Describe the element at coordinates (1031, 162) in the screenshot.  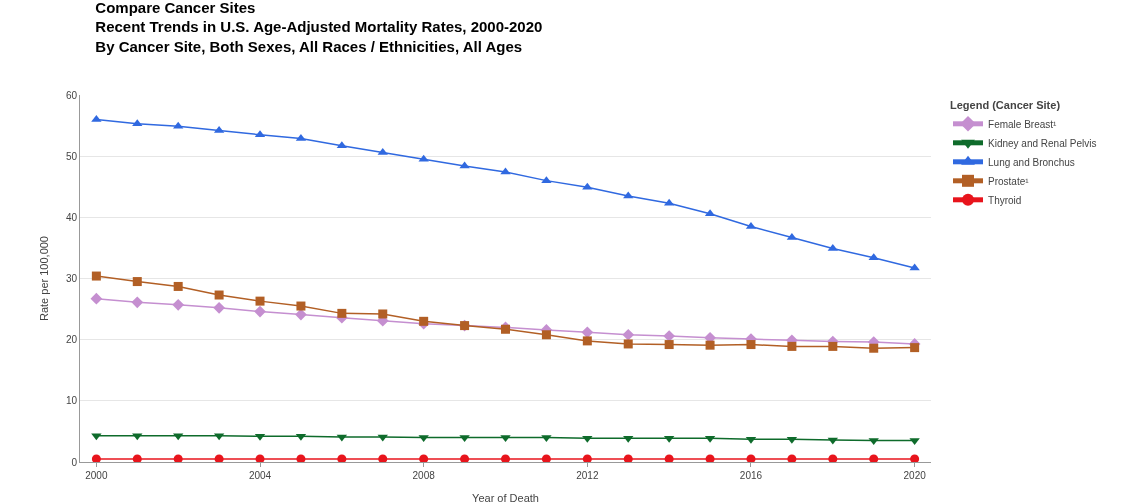
I see `legend-label: Lung and Bronchus` at that location.